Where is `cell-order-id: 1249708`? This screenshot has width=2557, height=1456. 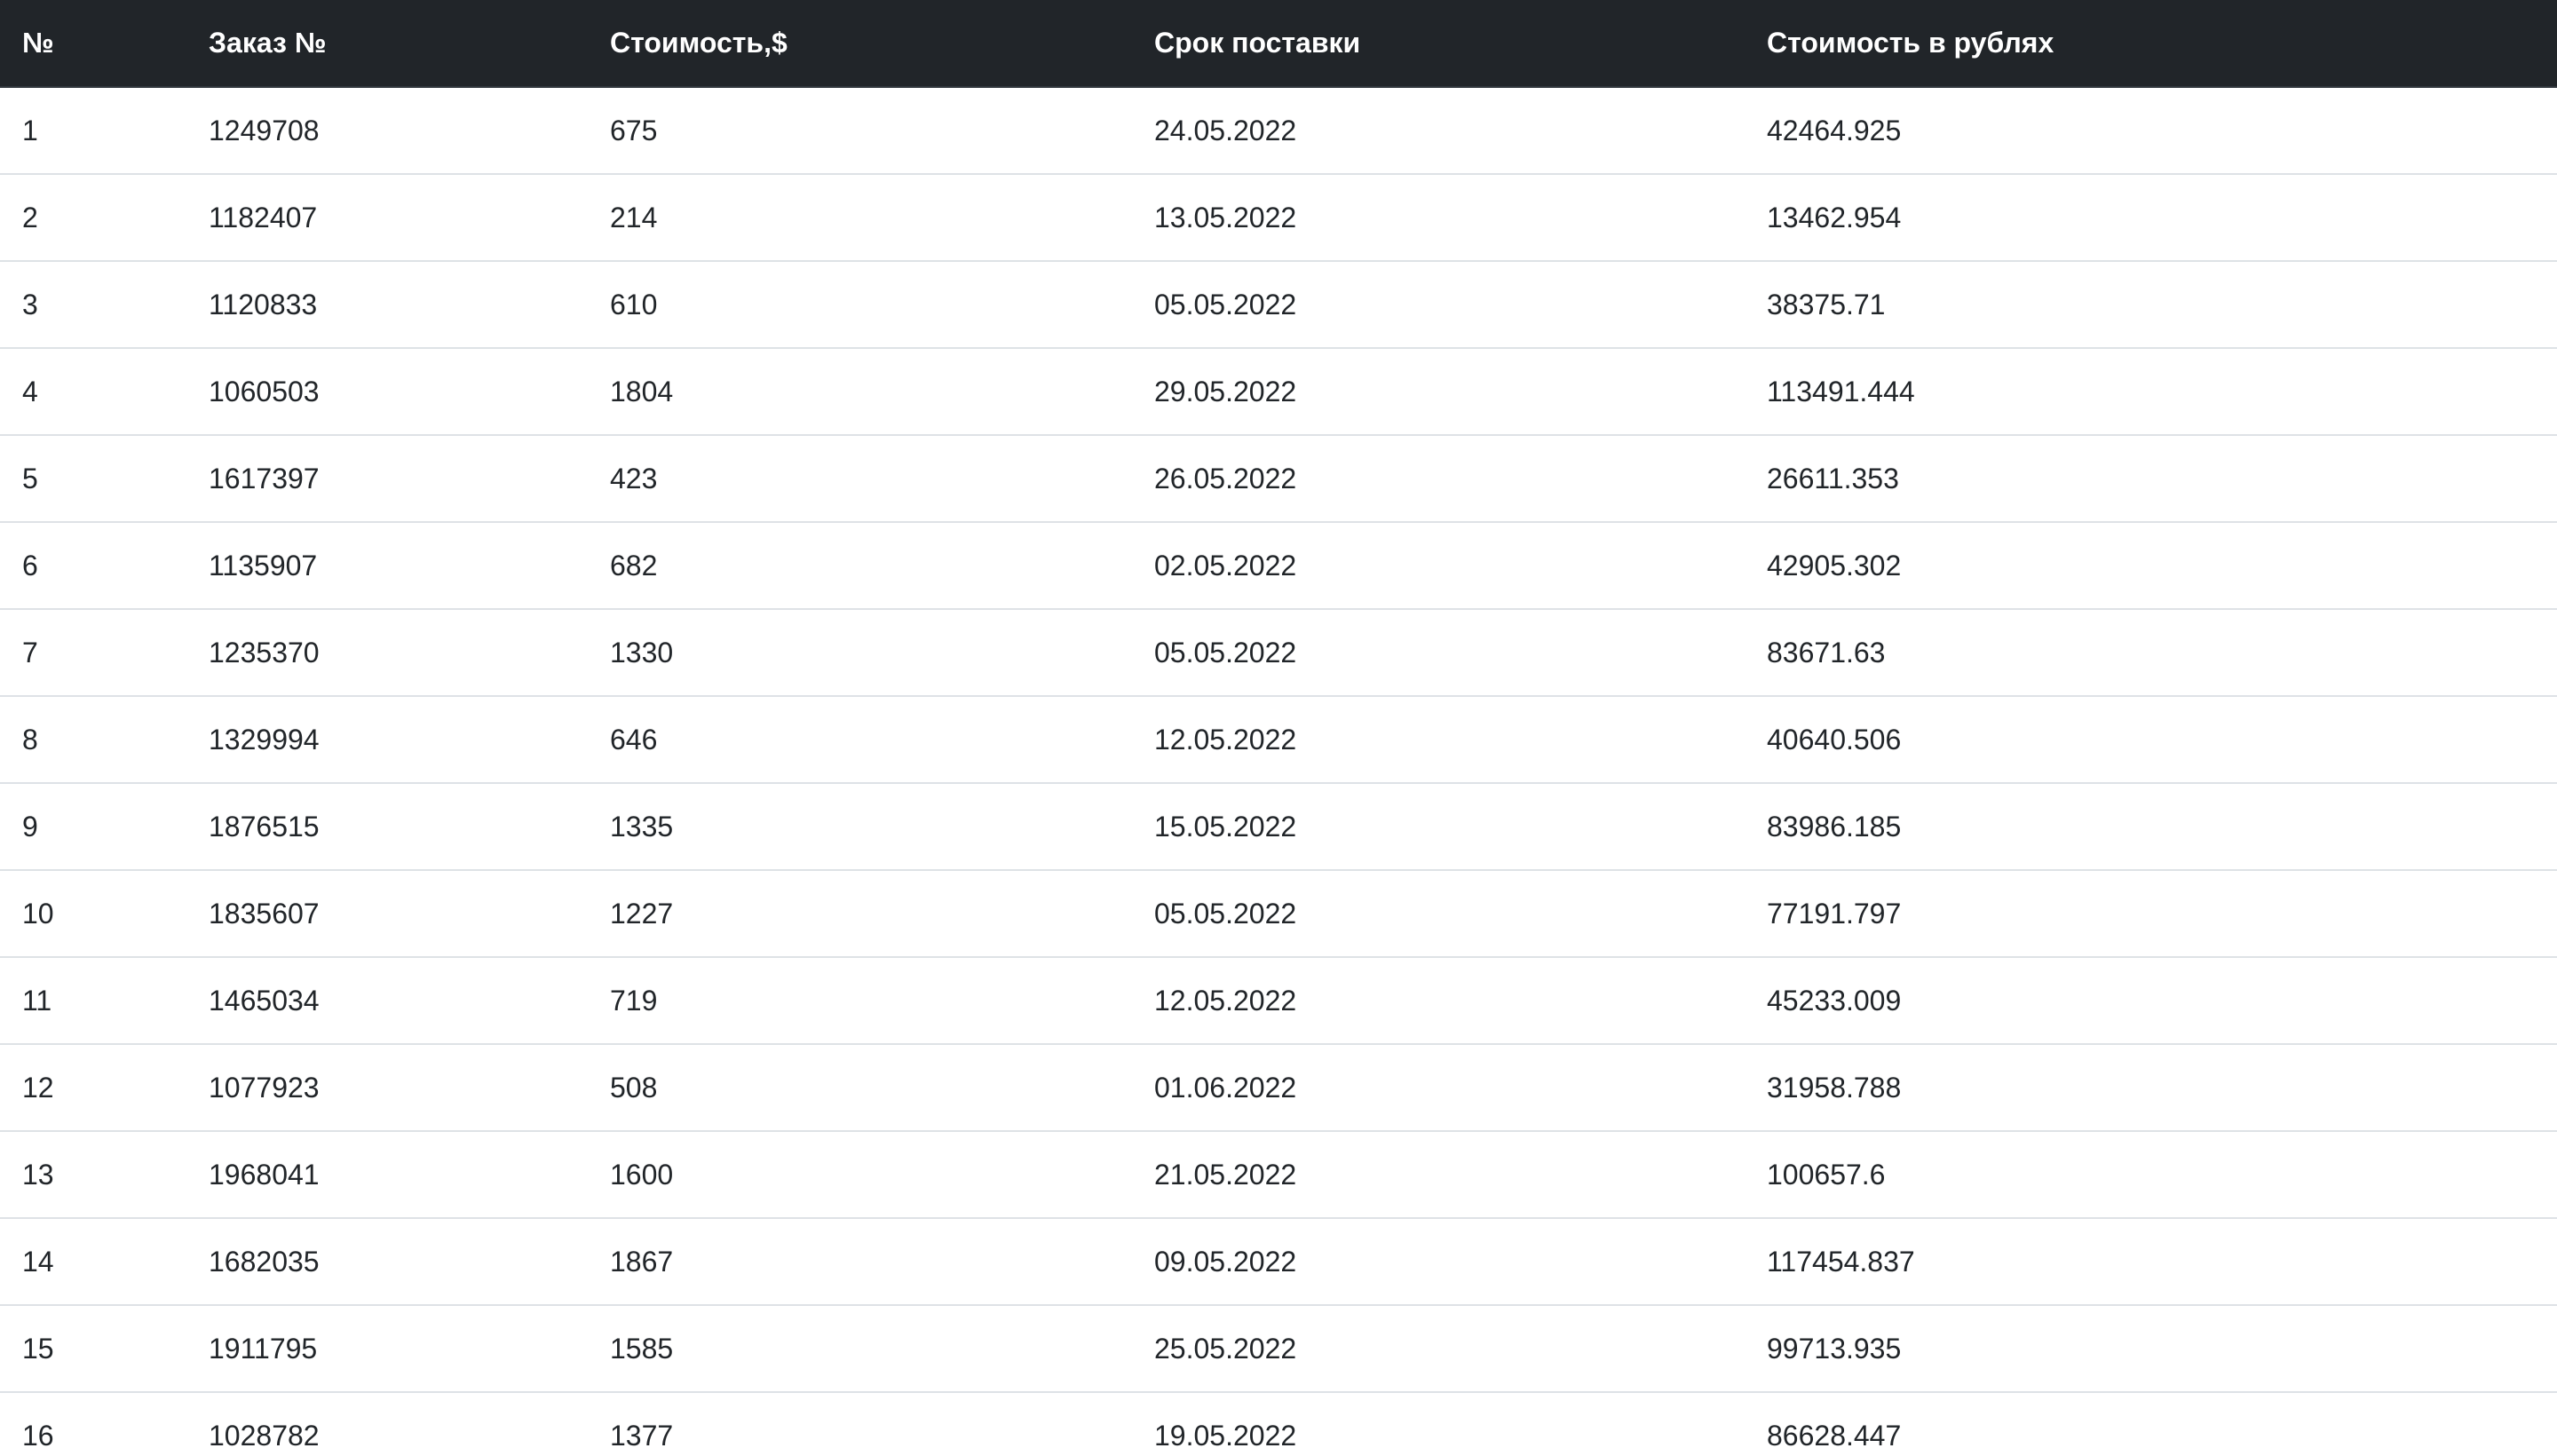
cell-order-id: 1249708 is located at coordinates (387, 131).